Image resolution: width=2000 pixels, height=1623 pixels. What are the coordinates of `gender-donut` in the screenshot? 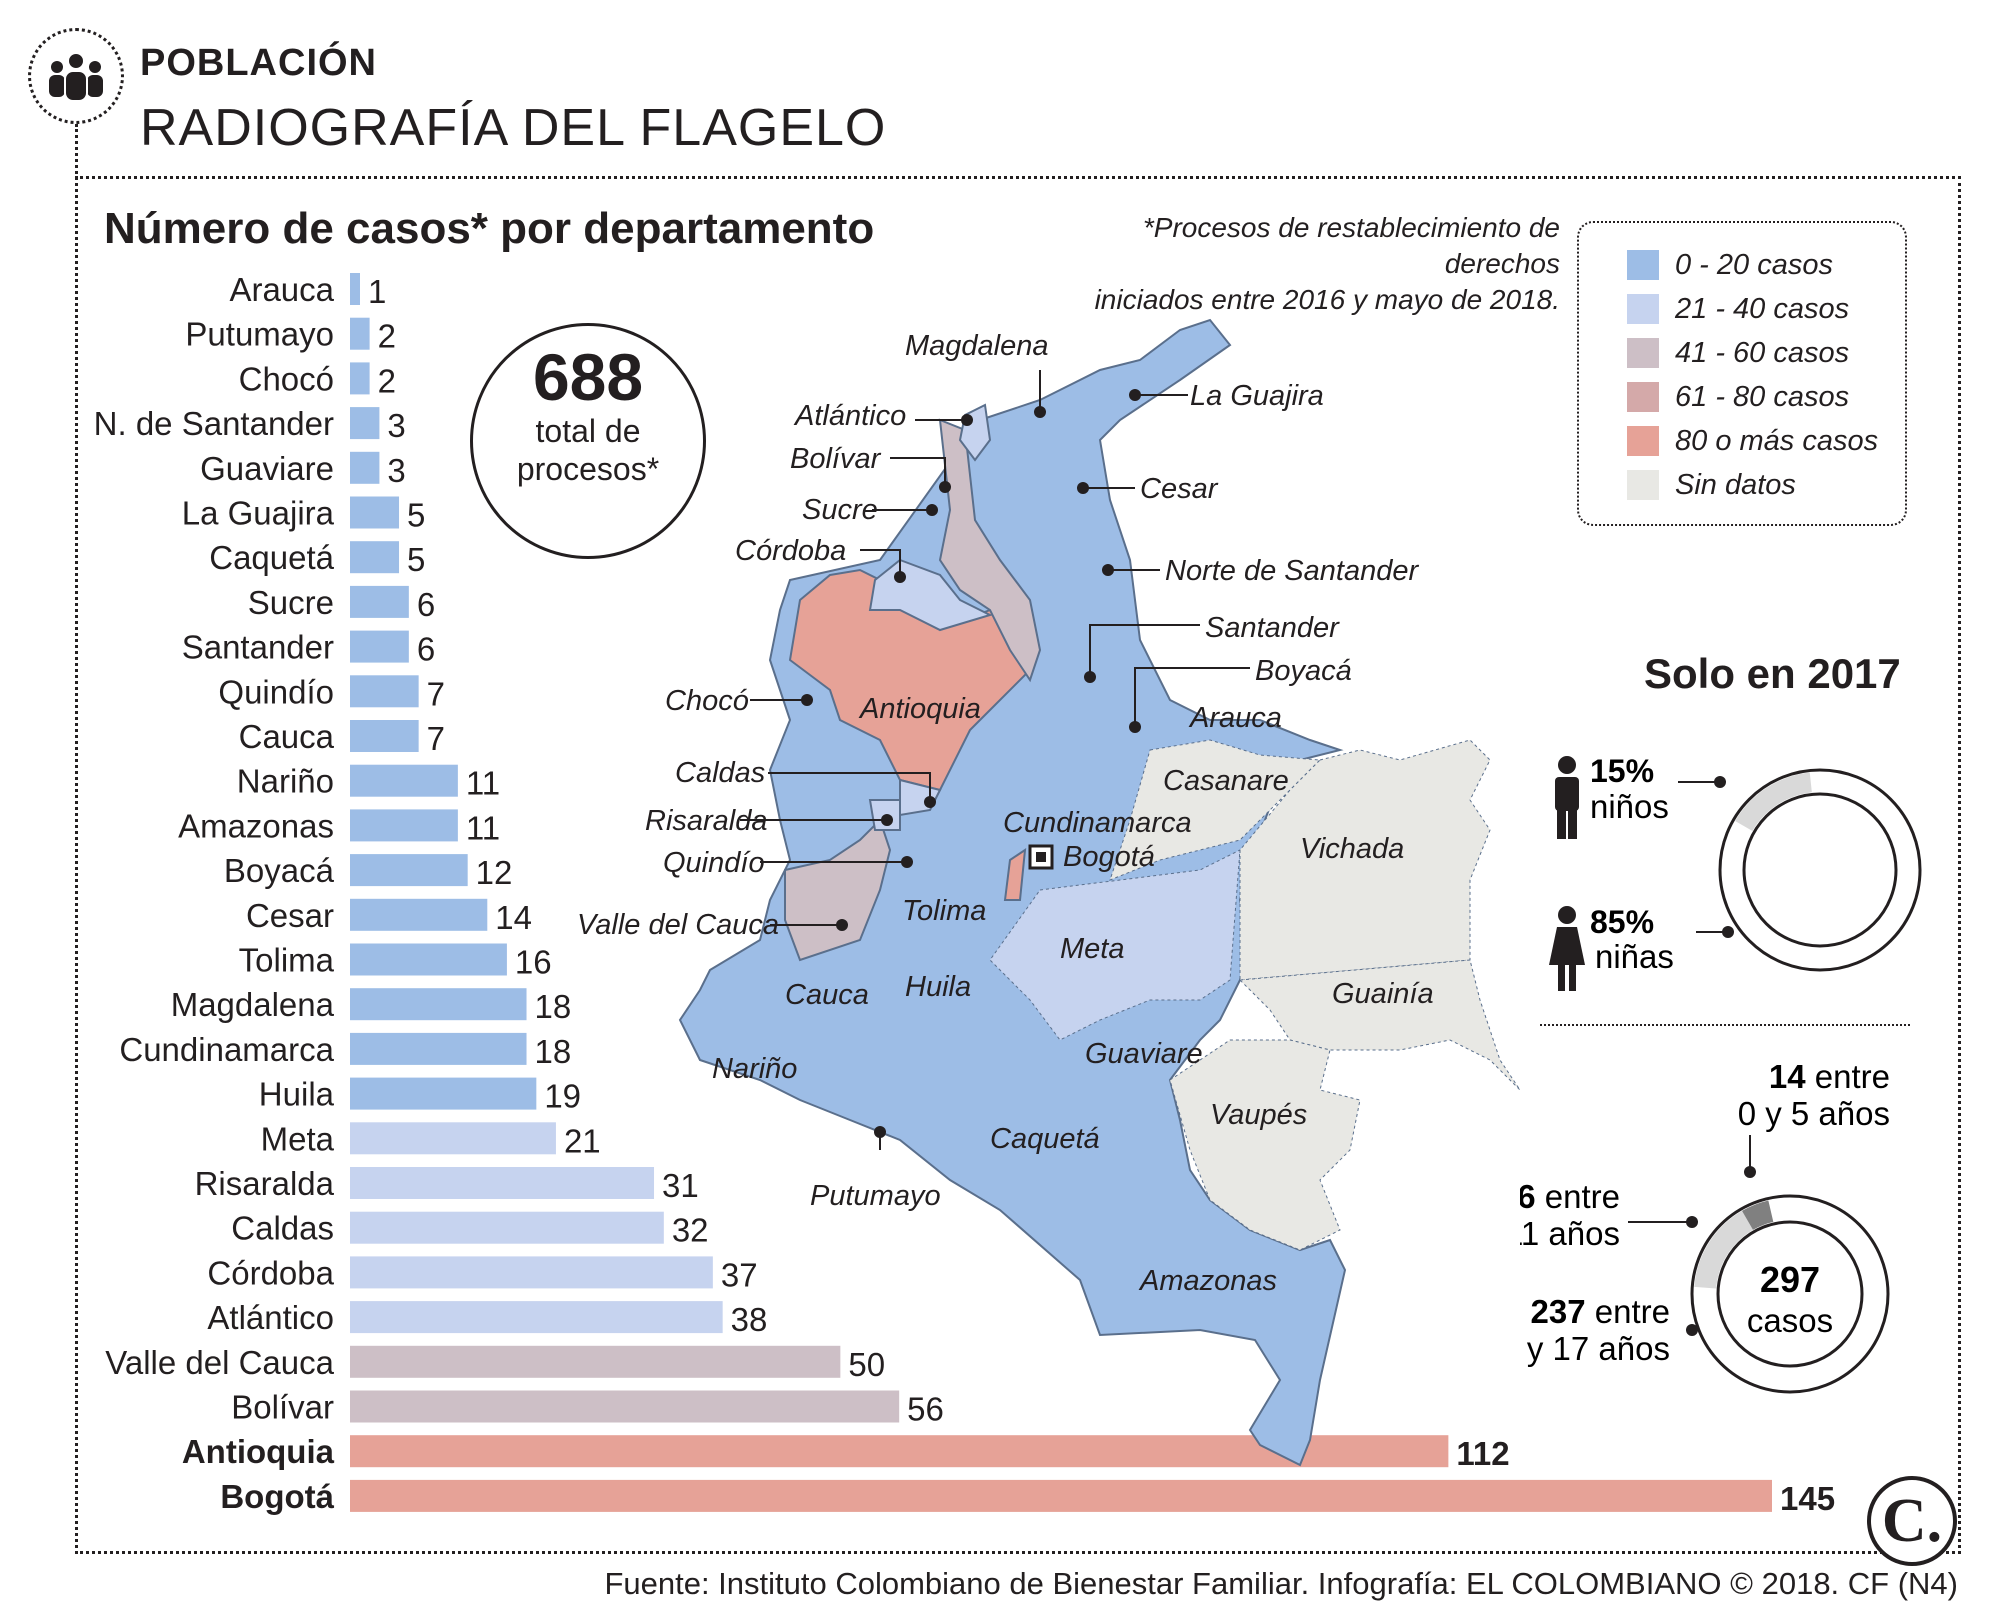 It's located at (1820, 870).